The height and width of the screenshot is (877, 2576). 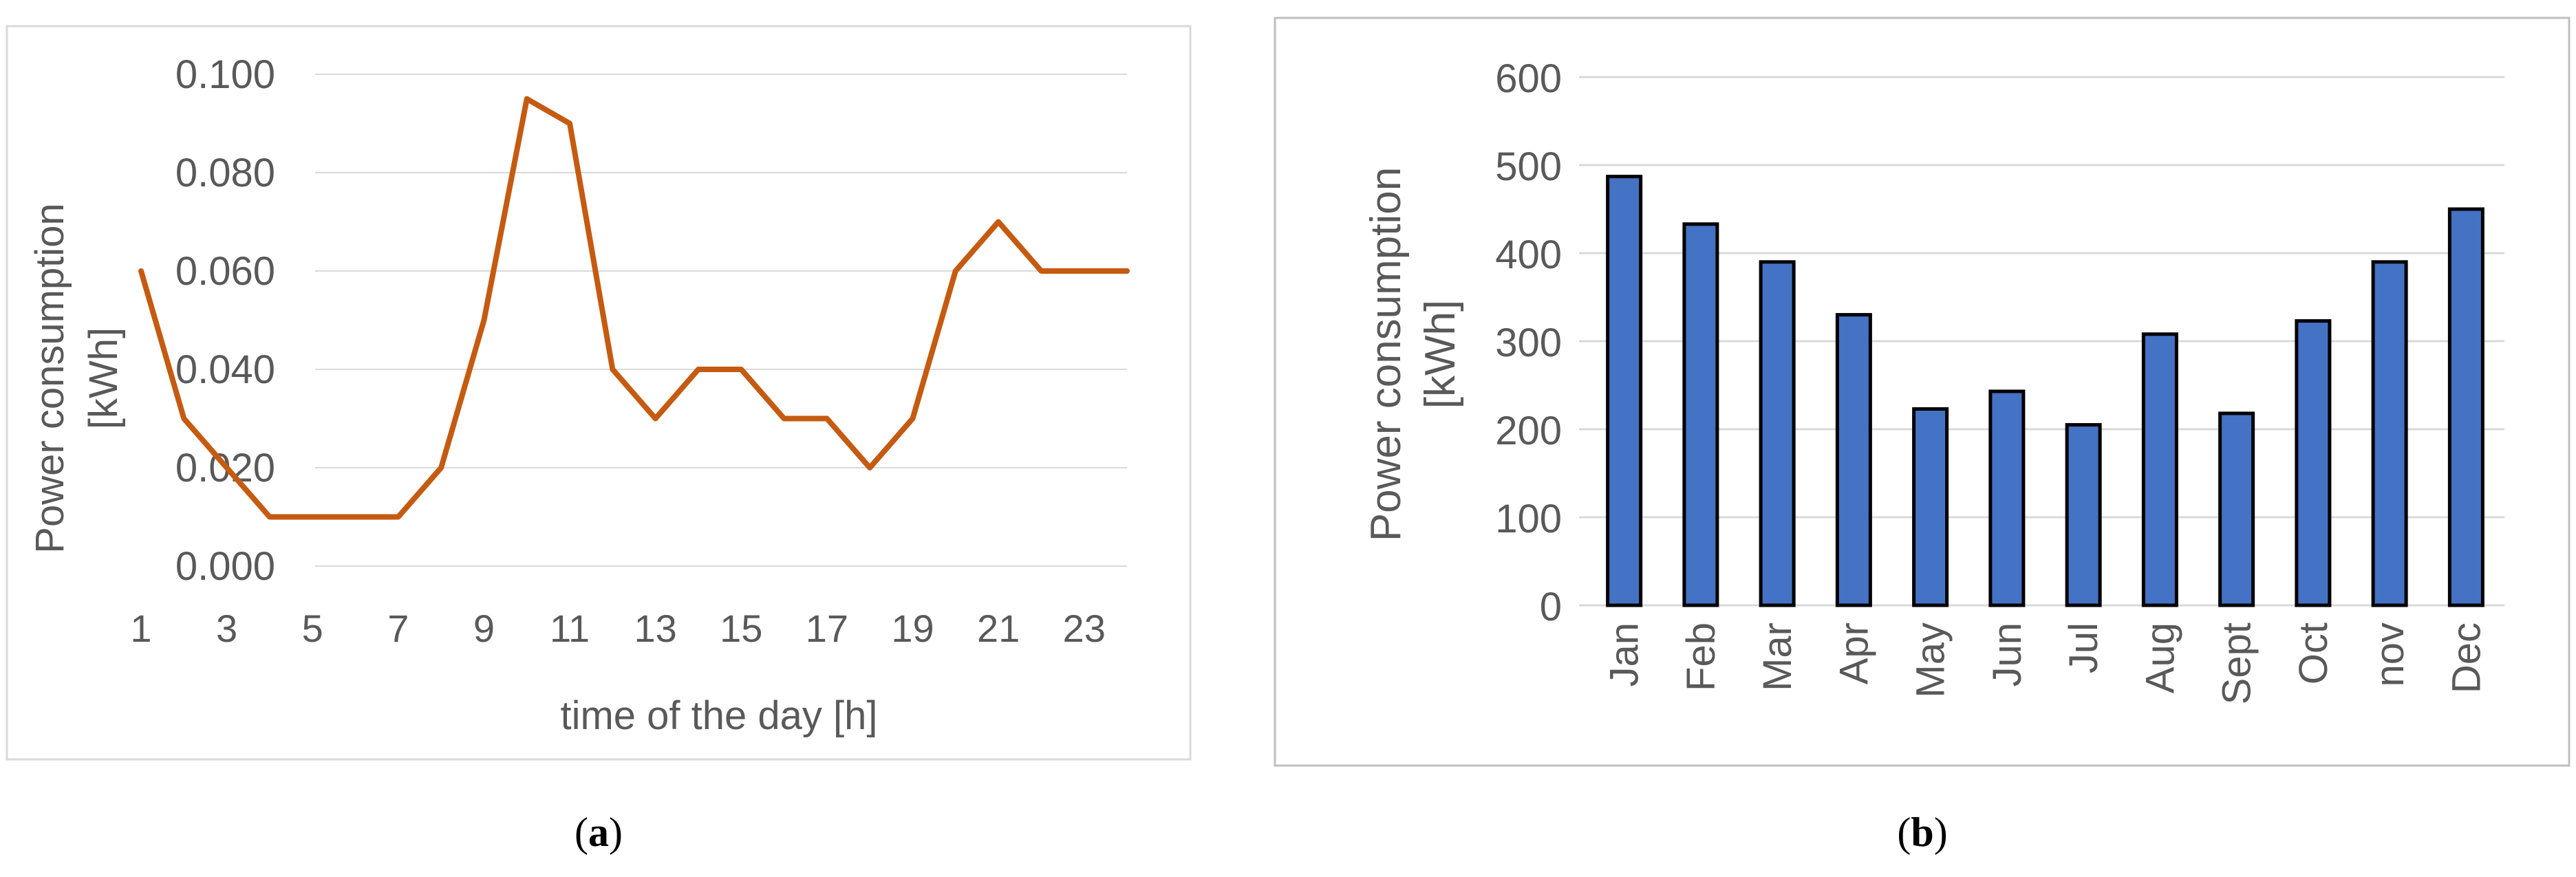 I want to click on panel-a-x-tick-label: 15, so click(x=741, y=628).